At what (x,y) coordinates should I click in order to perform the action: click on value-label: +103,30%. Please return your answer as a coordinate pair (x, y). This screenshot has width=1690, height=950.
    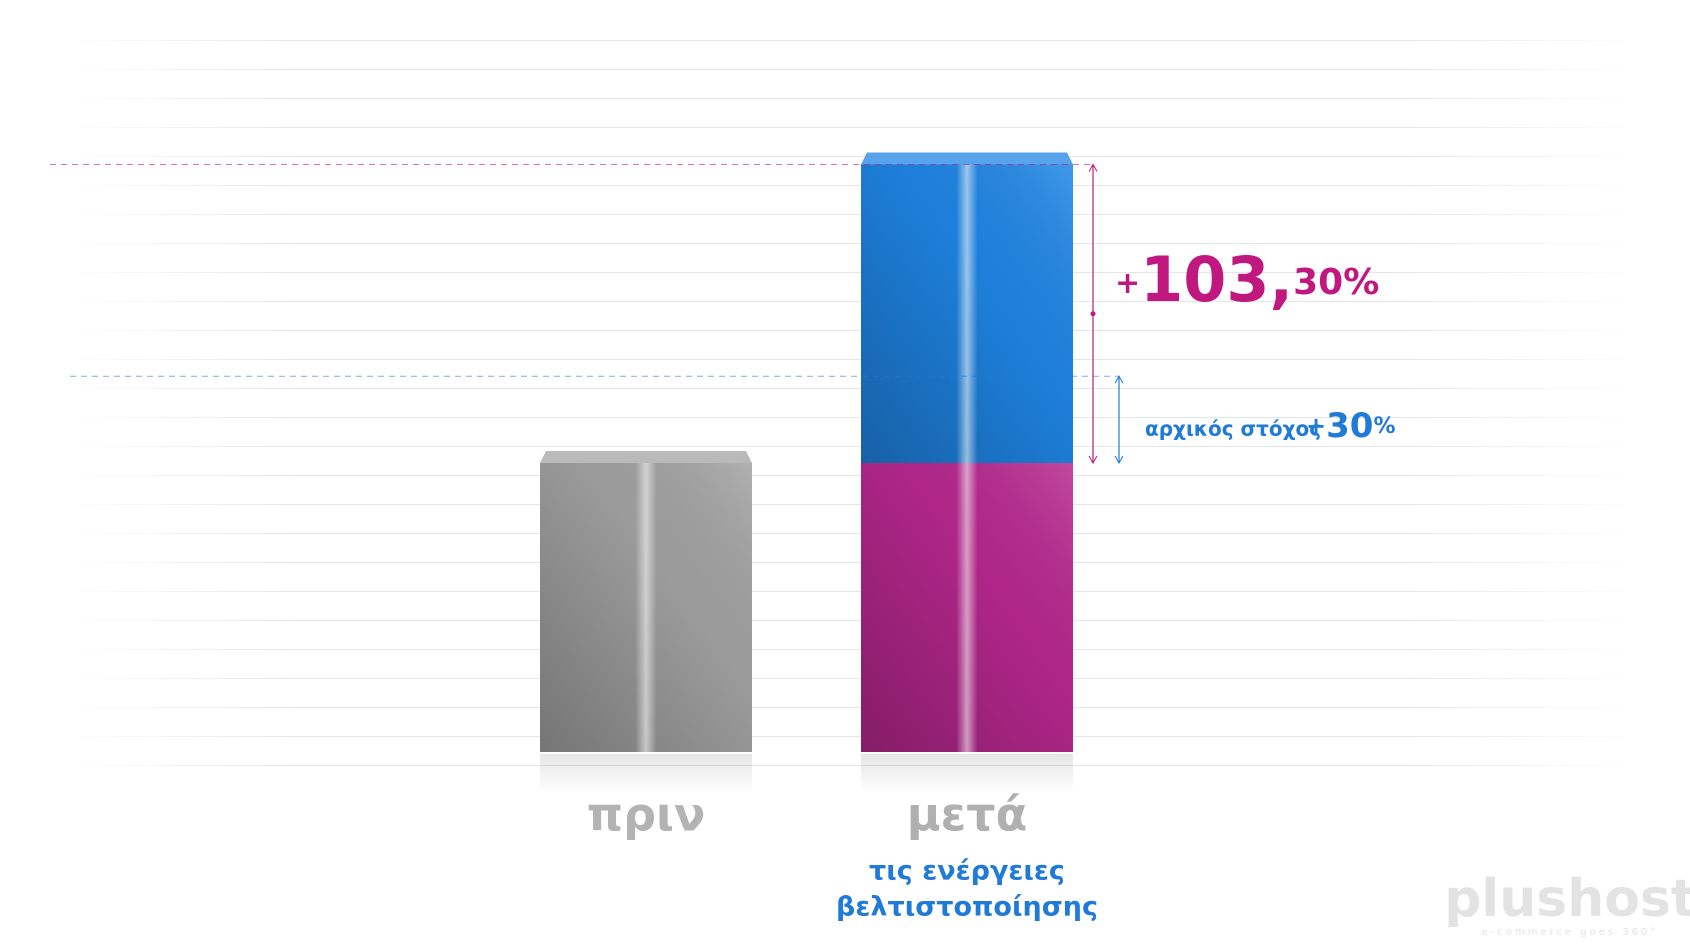
    Looking at the image, I should click on (1247, 279).